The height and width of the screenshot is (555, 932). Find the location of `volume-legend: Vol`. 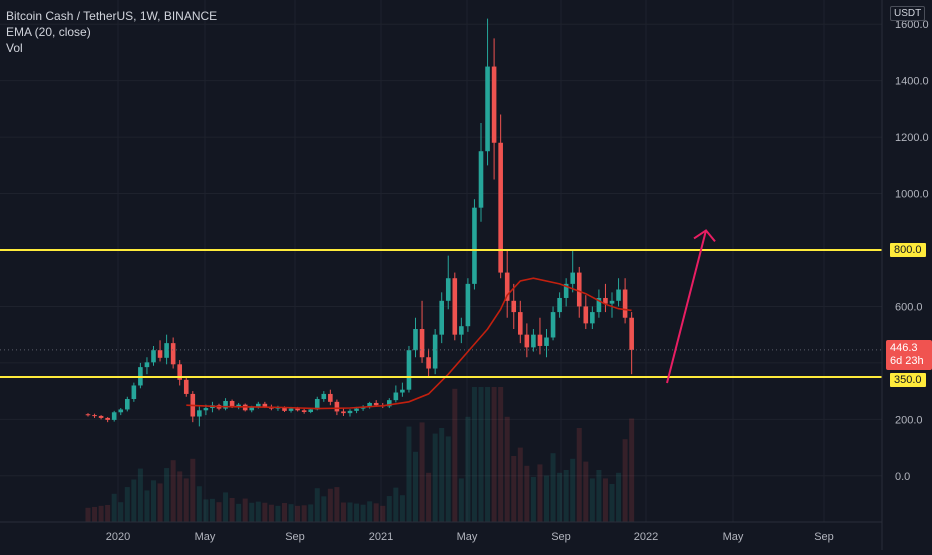

volume-legend: Vol is located at coordinates (14, 48).